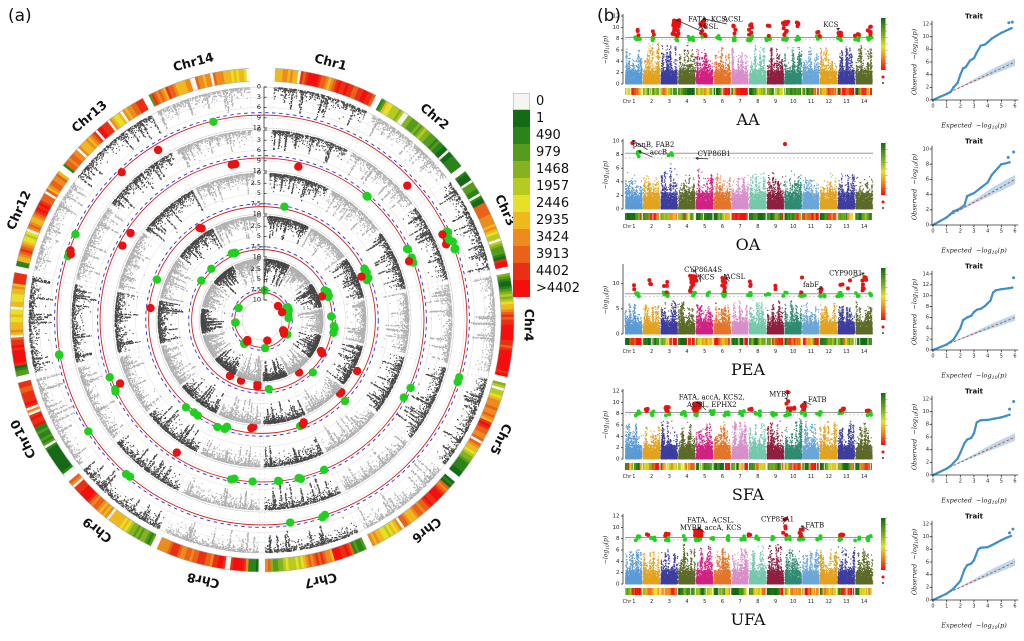 Image resolution: width=1024 pixels, height=641 pixels. Describe the element at coordinates (748, 119) in the screenshot. I see `trait-title: AA` at that location.